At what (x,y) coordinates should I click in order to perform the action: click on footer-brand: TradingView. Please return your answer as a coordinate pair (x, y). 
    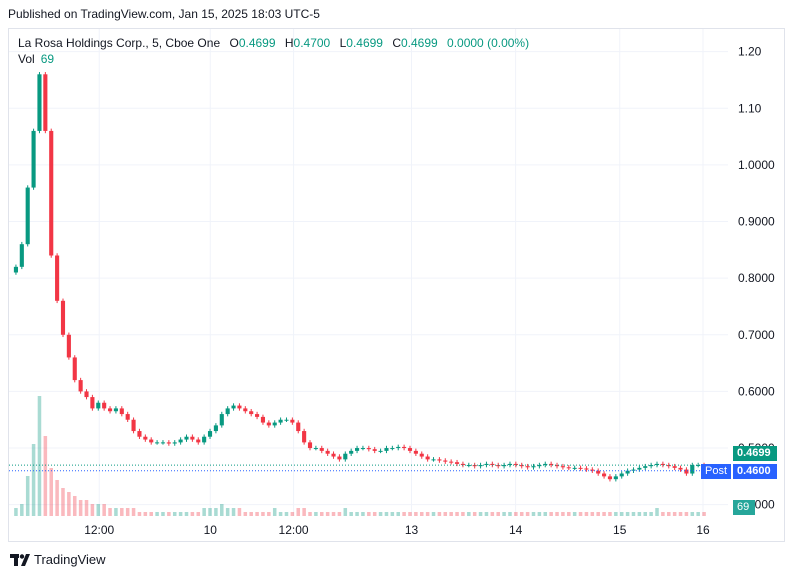
    Looking at the image, I should click on (58, 559).